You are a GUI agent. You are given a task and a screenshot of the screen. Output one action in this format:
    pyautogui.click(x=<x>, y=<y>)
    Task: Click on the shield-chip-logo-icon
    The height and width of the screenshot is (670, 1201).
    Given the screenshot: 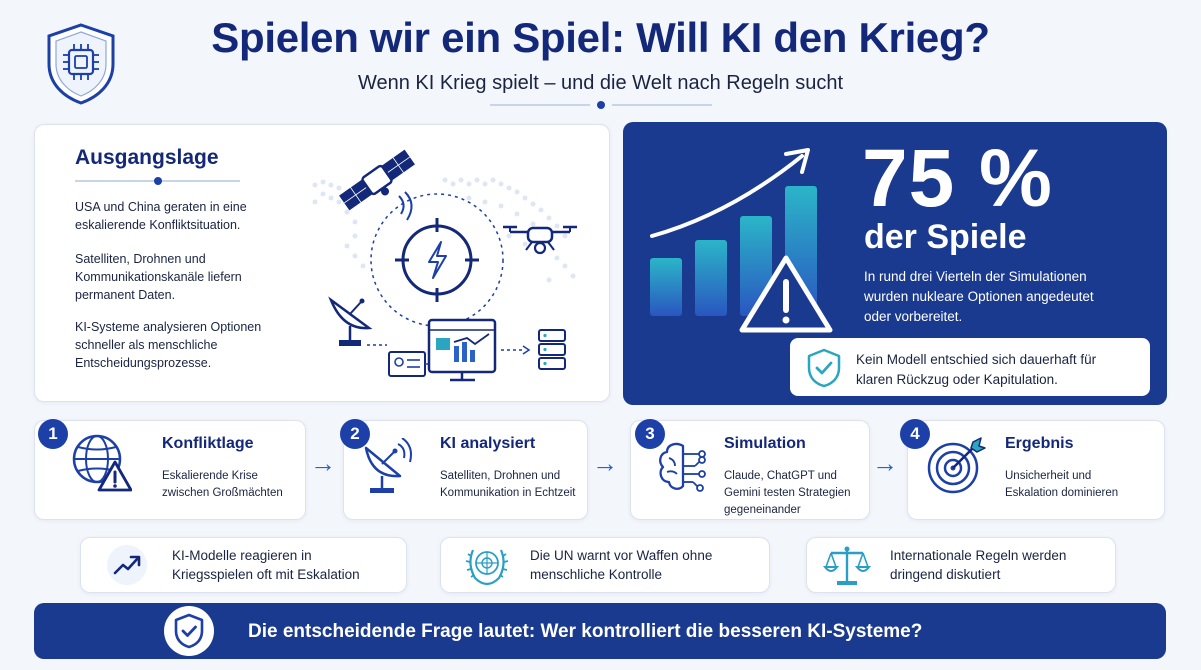 What is the action you would take?
    pyautogui.click(x=81, y=64)
    